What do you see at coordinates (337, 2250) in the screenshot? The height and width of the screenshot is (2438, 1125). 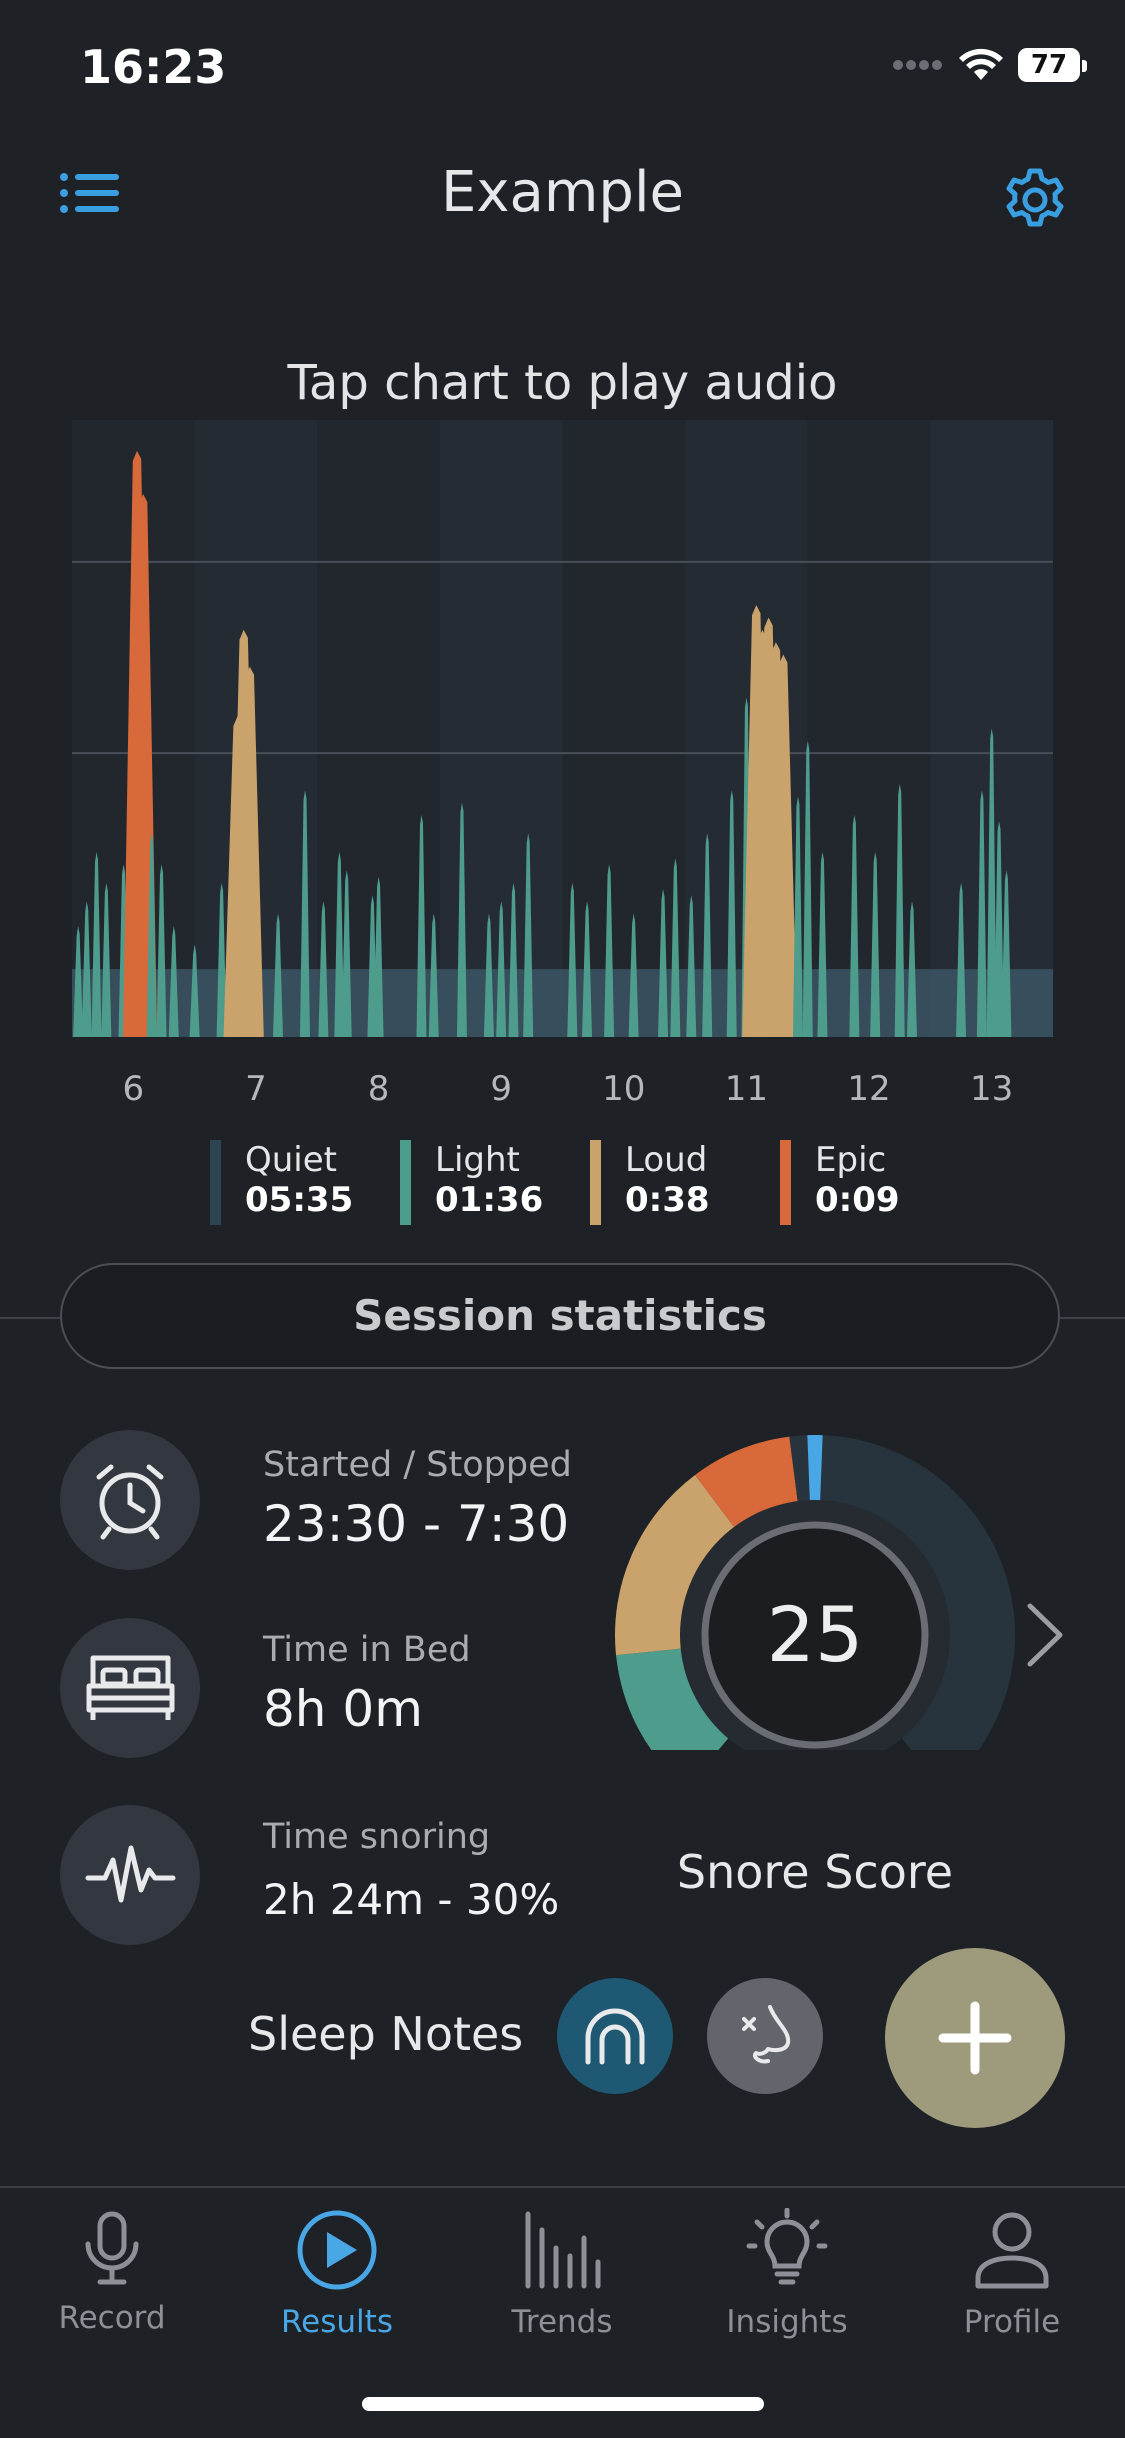 I see `play-circle-icon` at bounding box center [337, 2250].